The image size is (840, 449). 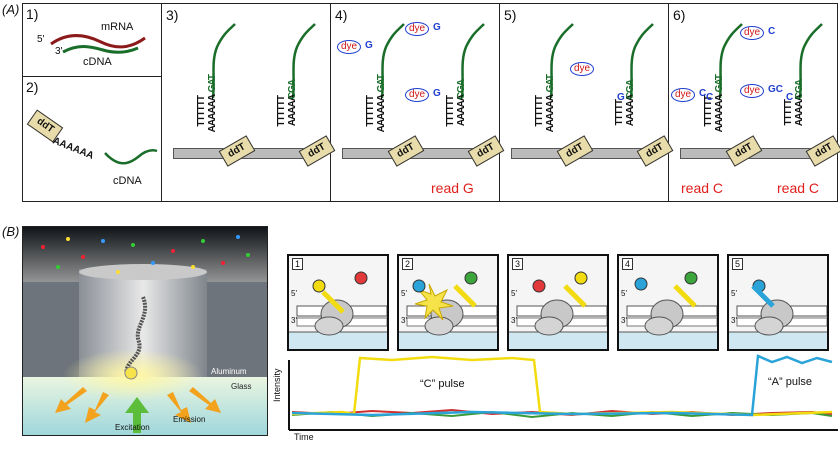 I want to click on sequencing-step-box: 3 5' 3', so click(x=558, y=302).